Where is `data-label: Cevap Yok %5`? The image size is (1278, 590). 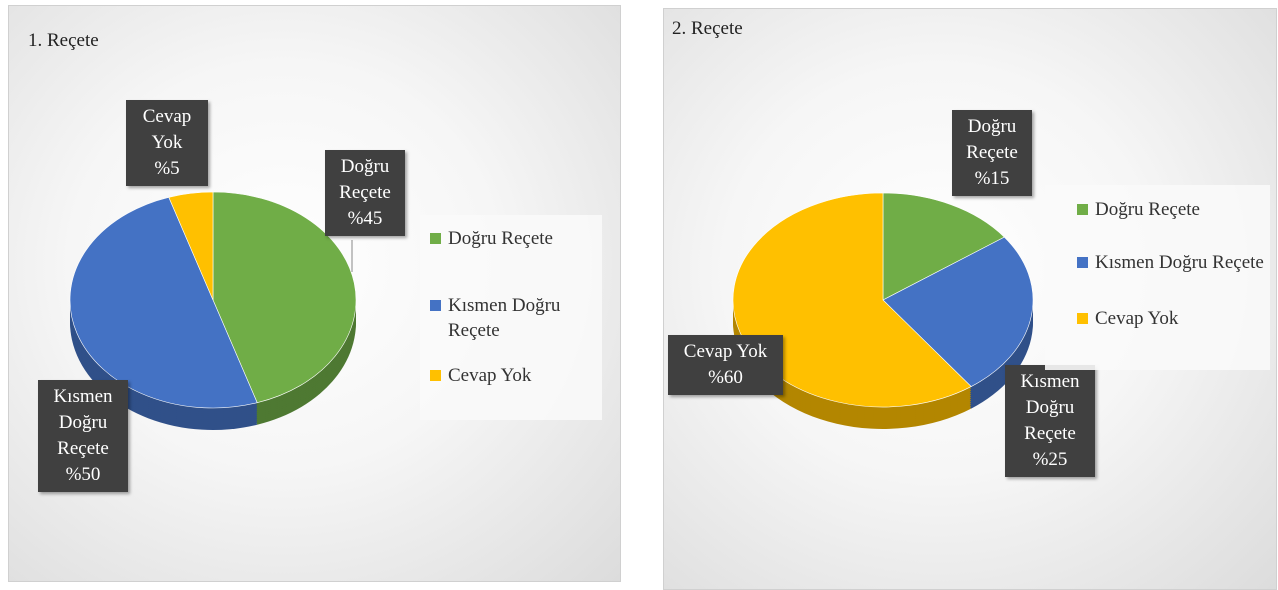
data-label: Cevap Yok %5 is located at coordinates (167, 143).